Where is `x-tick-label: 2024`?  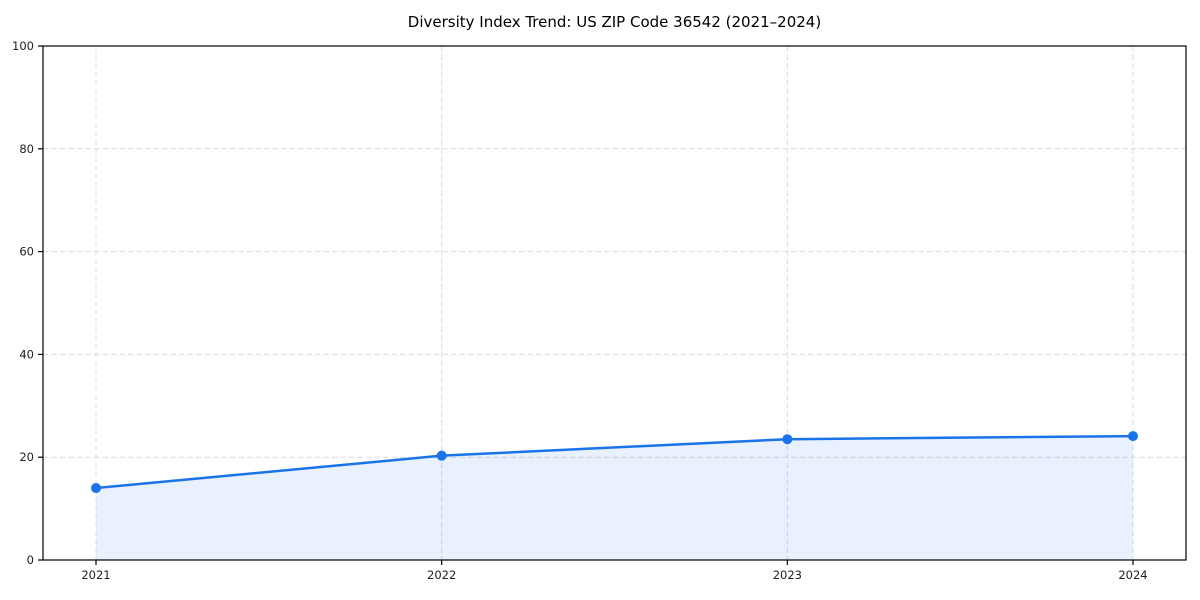
x-tick-label: 2024 is located at coordinates (1132, 575).